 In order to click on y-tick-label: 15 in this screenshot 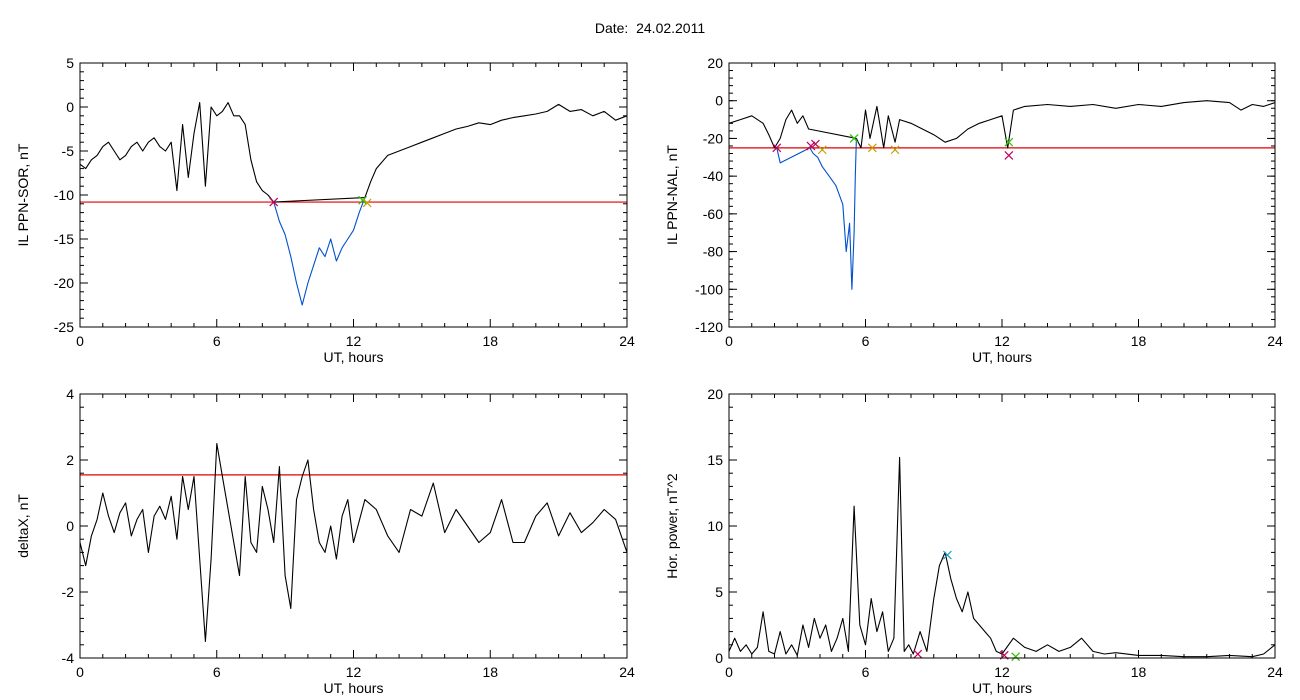, I will do `click(715, 460)`.